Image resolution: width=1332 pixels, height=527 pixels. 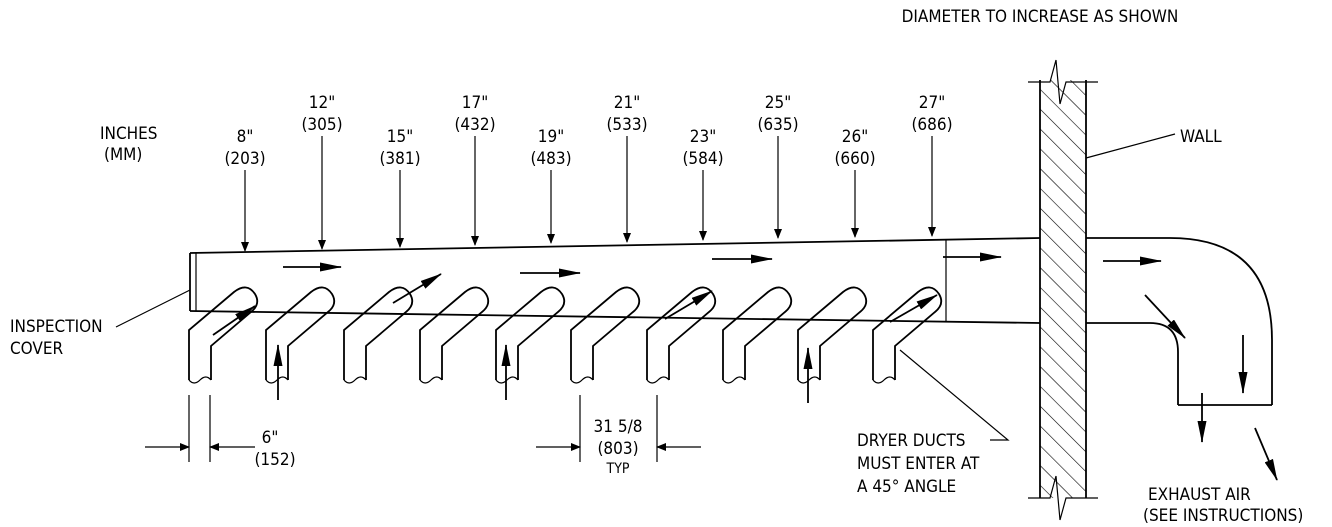 What do you see at coordinates (245, 137) in the screenshot?
I see `diameter-inches-label: 8"` at bounding box center [245, 137].